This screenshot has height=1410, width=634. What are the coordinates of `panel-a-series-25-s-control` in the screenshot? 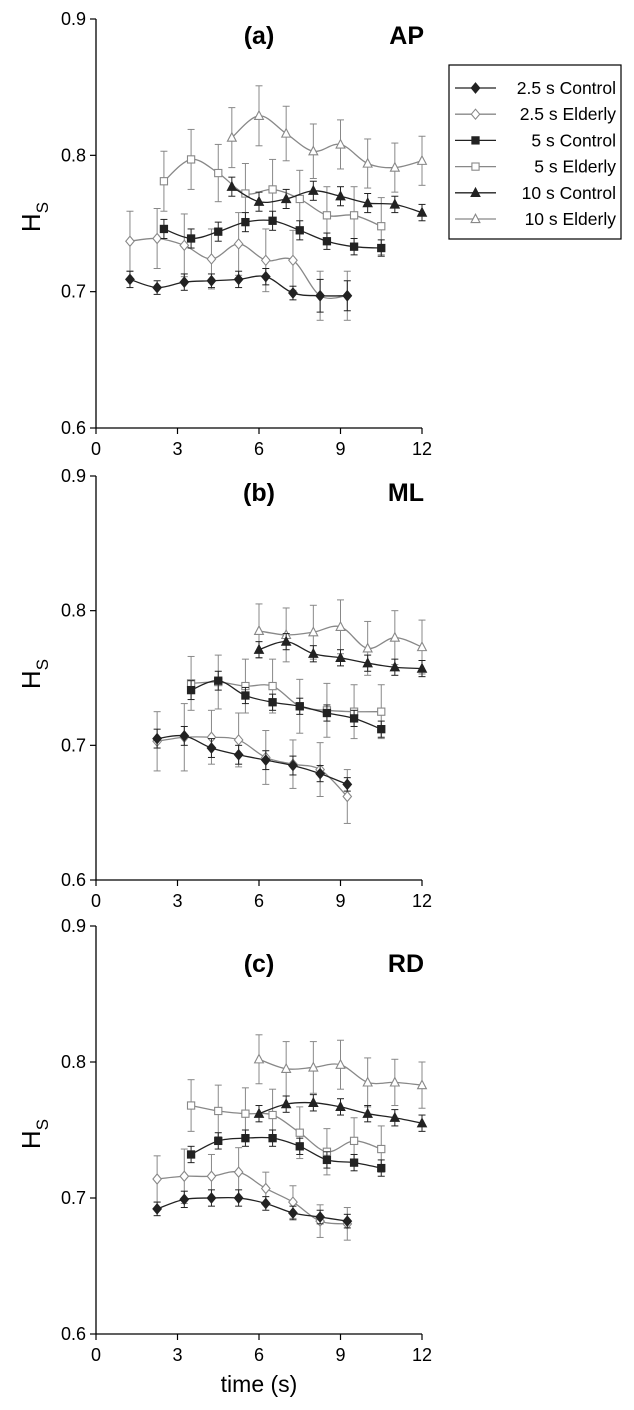 It's located at (239, 290).